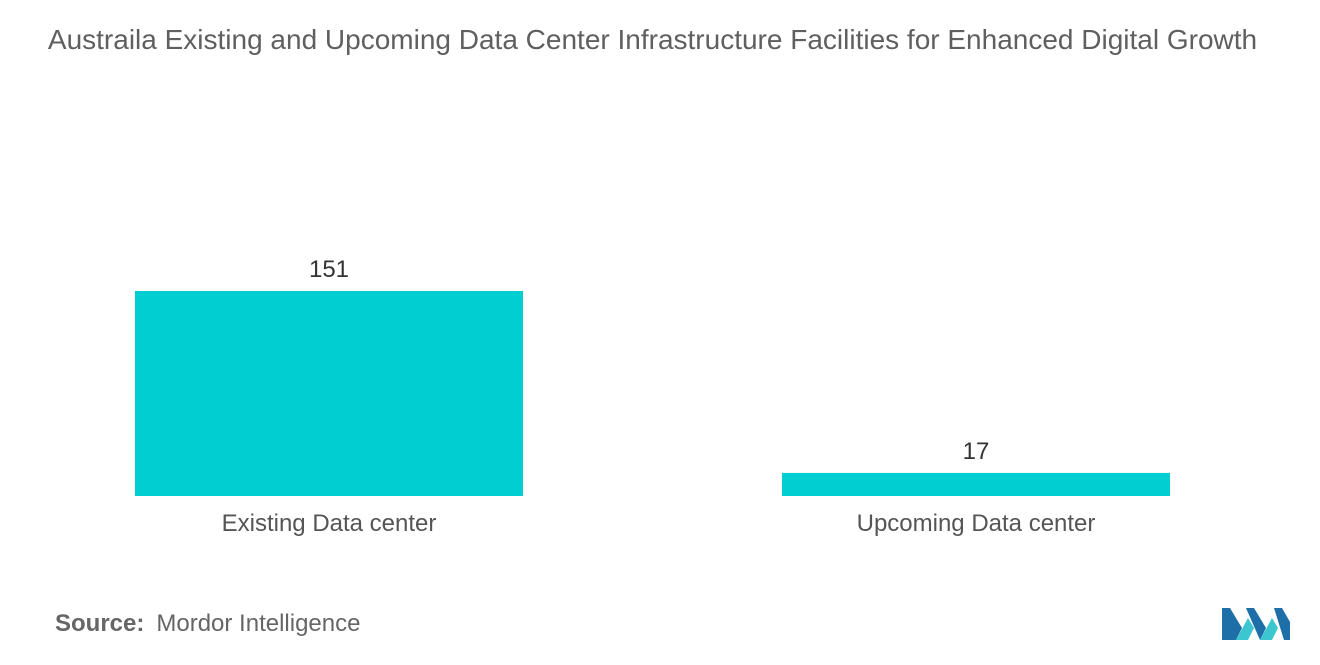 The width and height of the screenshot is (1320, 665). I want to click on source-note: Source: Mordor Intelligence, so click(207, 624).